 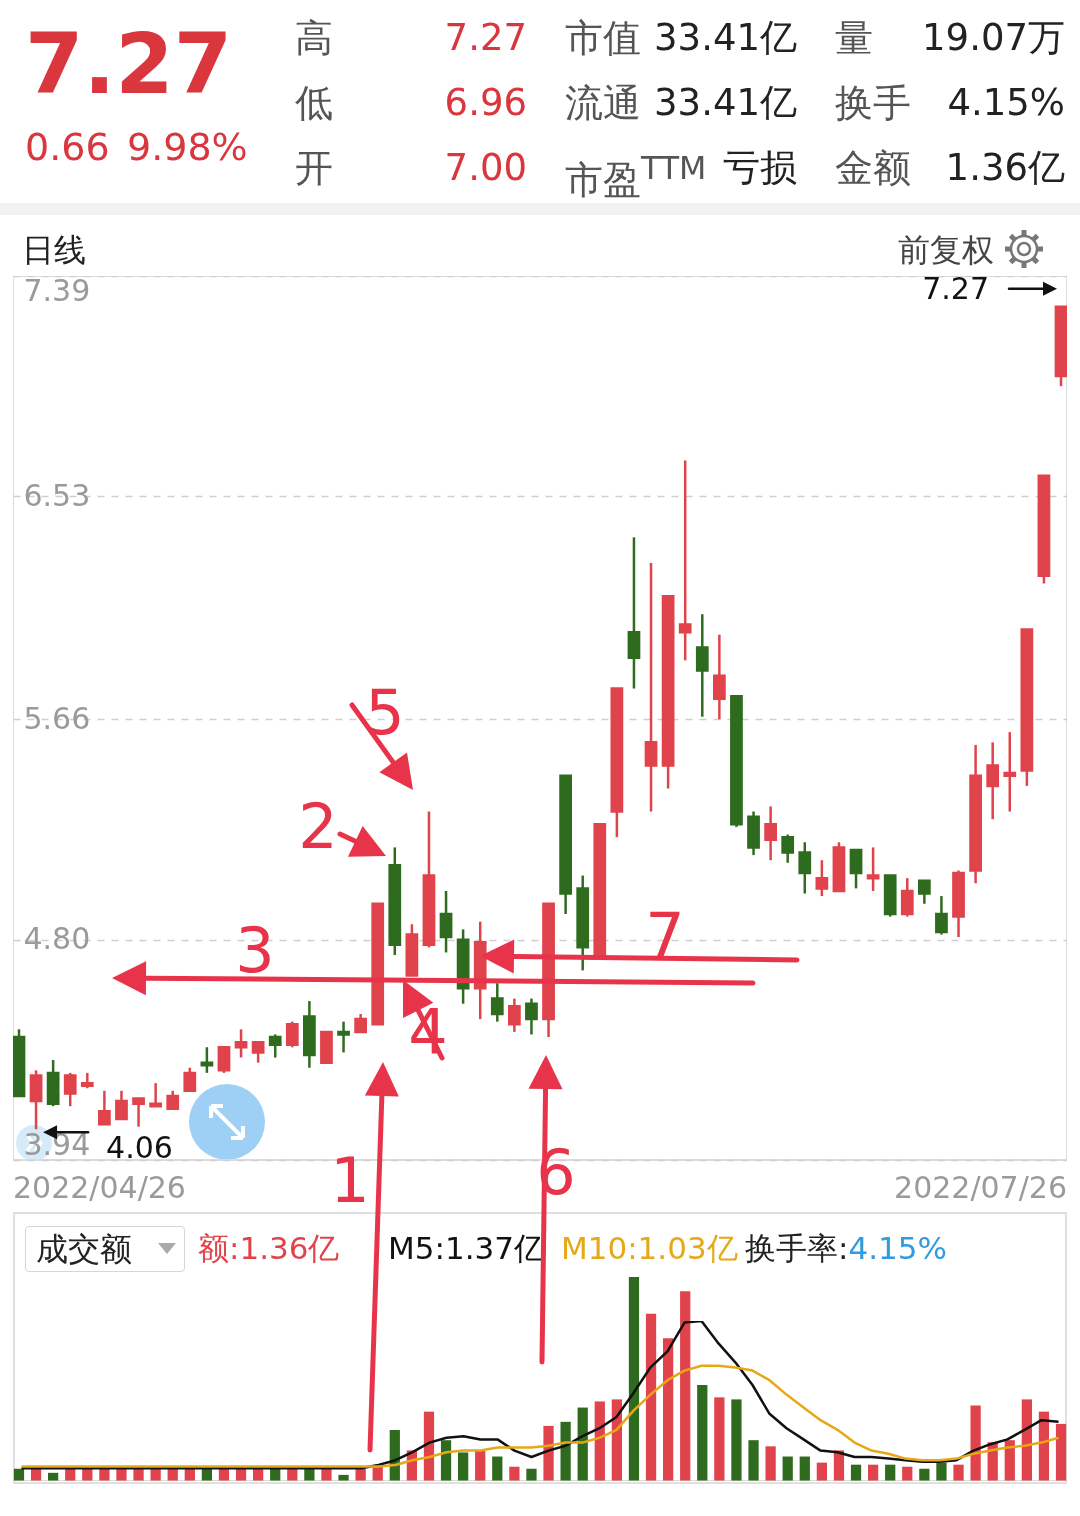 I want to click on text: 7.00, so click(x=485, y=168).